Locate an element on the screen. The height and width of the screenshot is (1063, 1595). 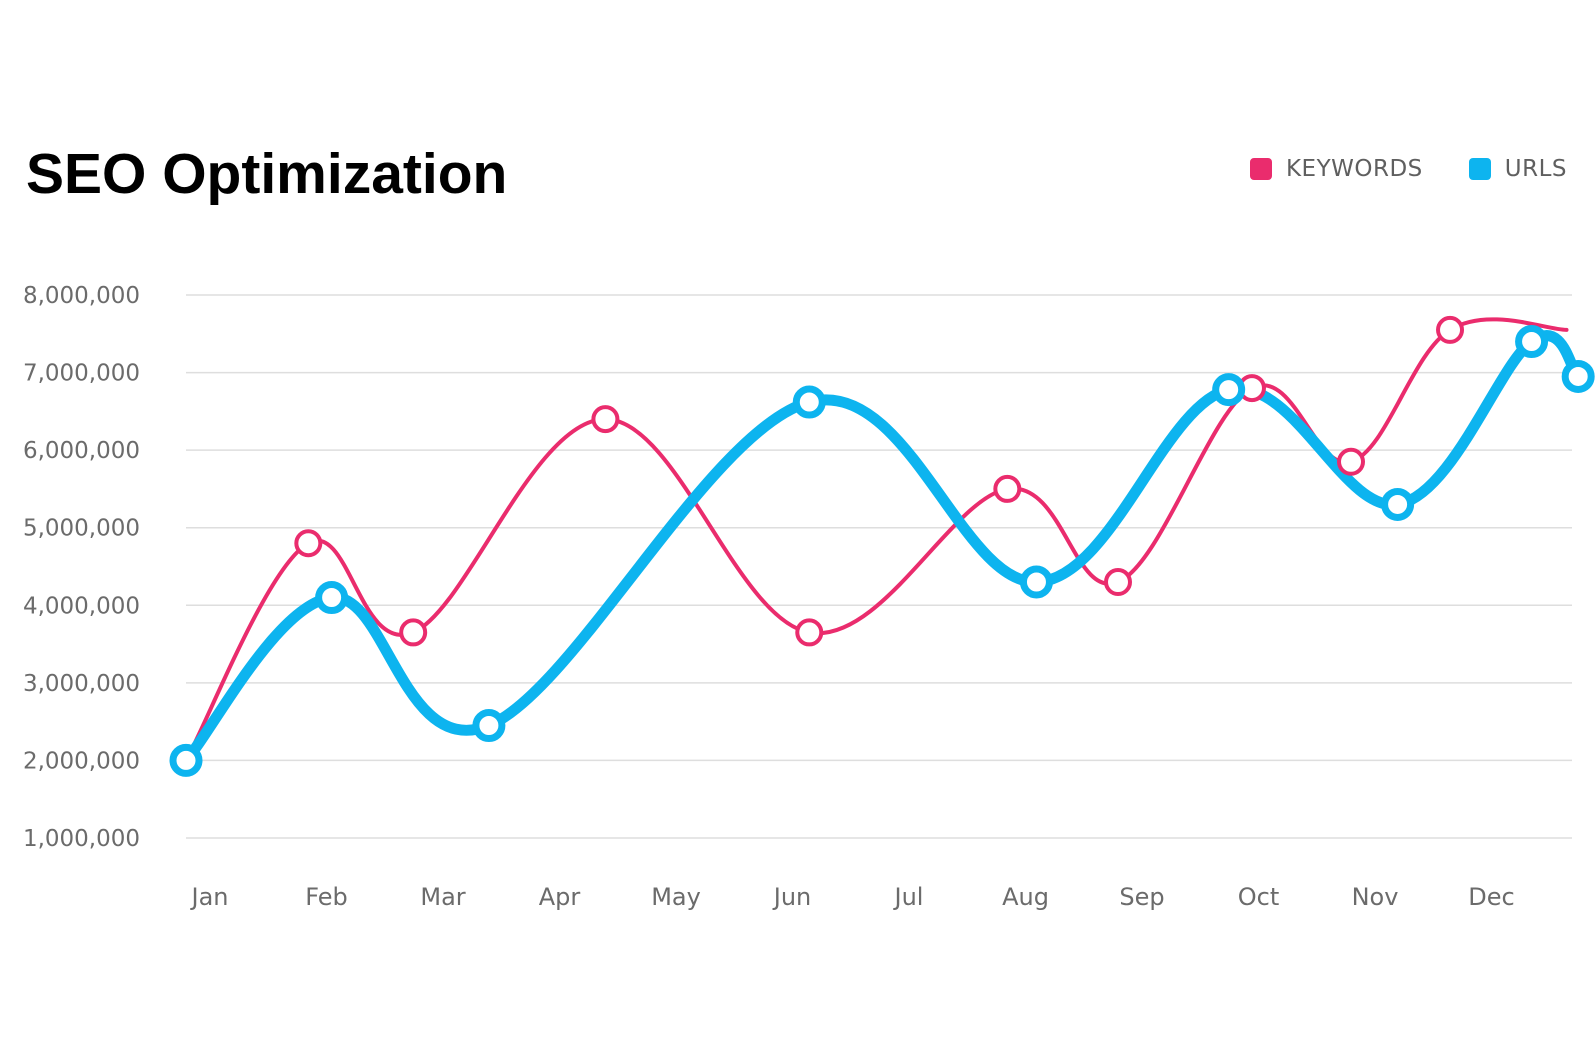
x-tick-label: Sep is located at coordinates (1141, 897).